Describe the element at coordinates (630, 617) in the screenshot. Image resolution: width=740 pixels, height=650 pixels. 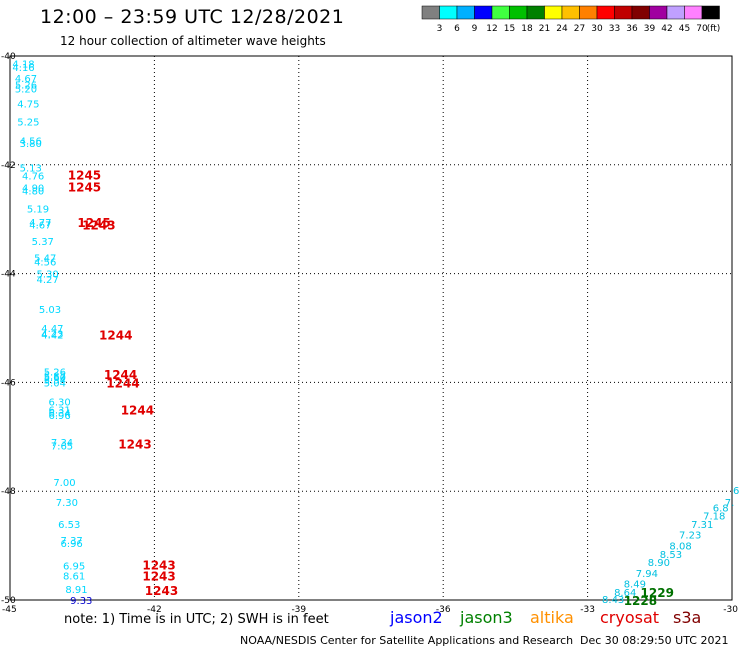
I see `satellite-name: cryosat` at that location.